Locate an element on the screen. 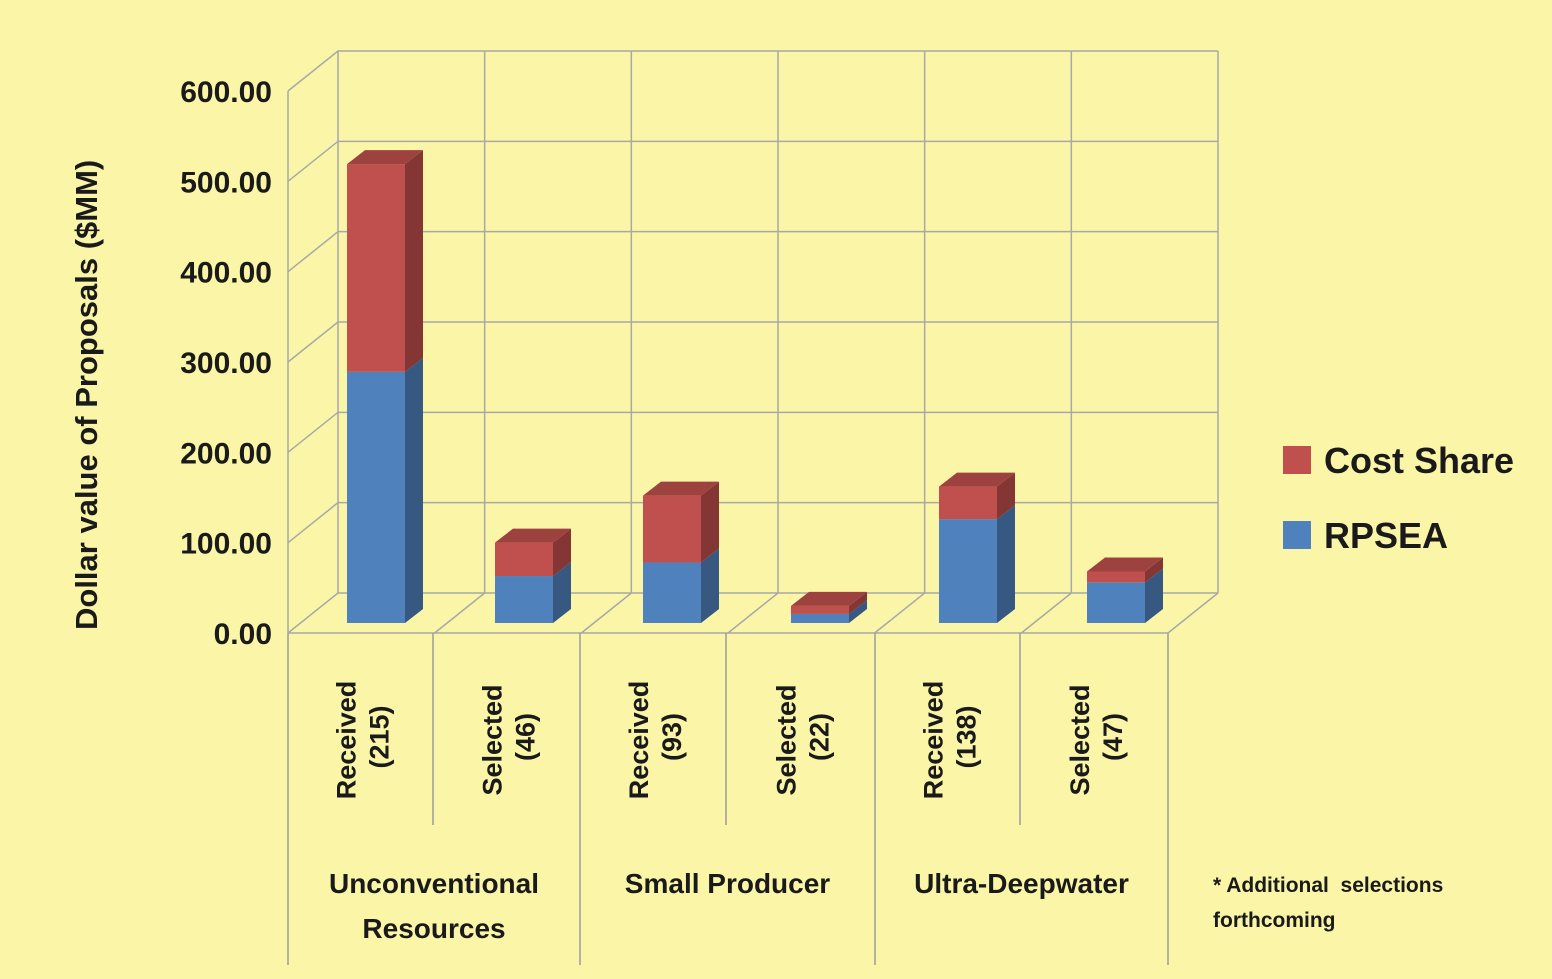 The height and width of the screenshot is (979, 1552). y-tick-labels: 0.00 100.00 200.00 300.00 400.00 500.00 600.00 is located at coordinates (226, 363).